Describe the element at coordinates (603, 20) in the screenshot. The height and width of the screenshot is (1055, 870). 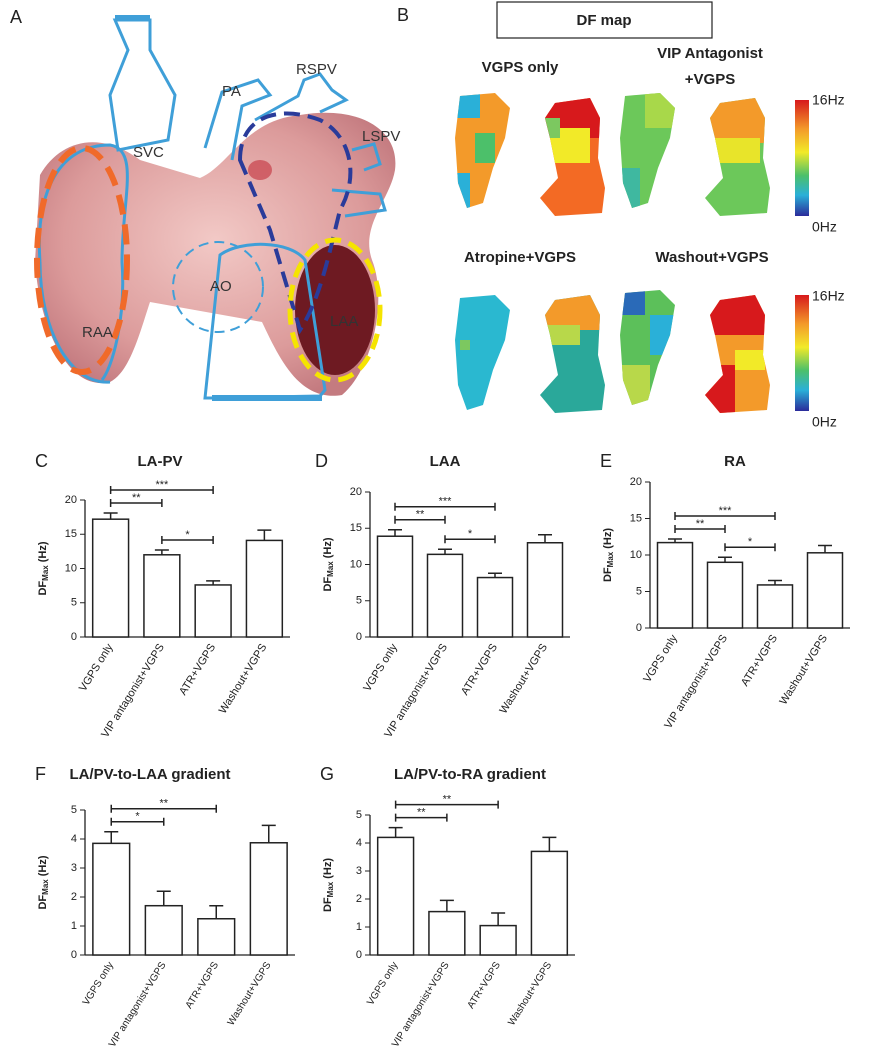
I see `map-title: DF map` at that location.